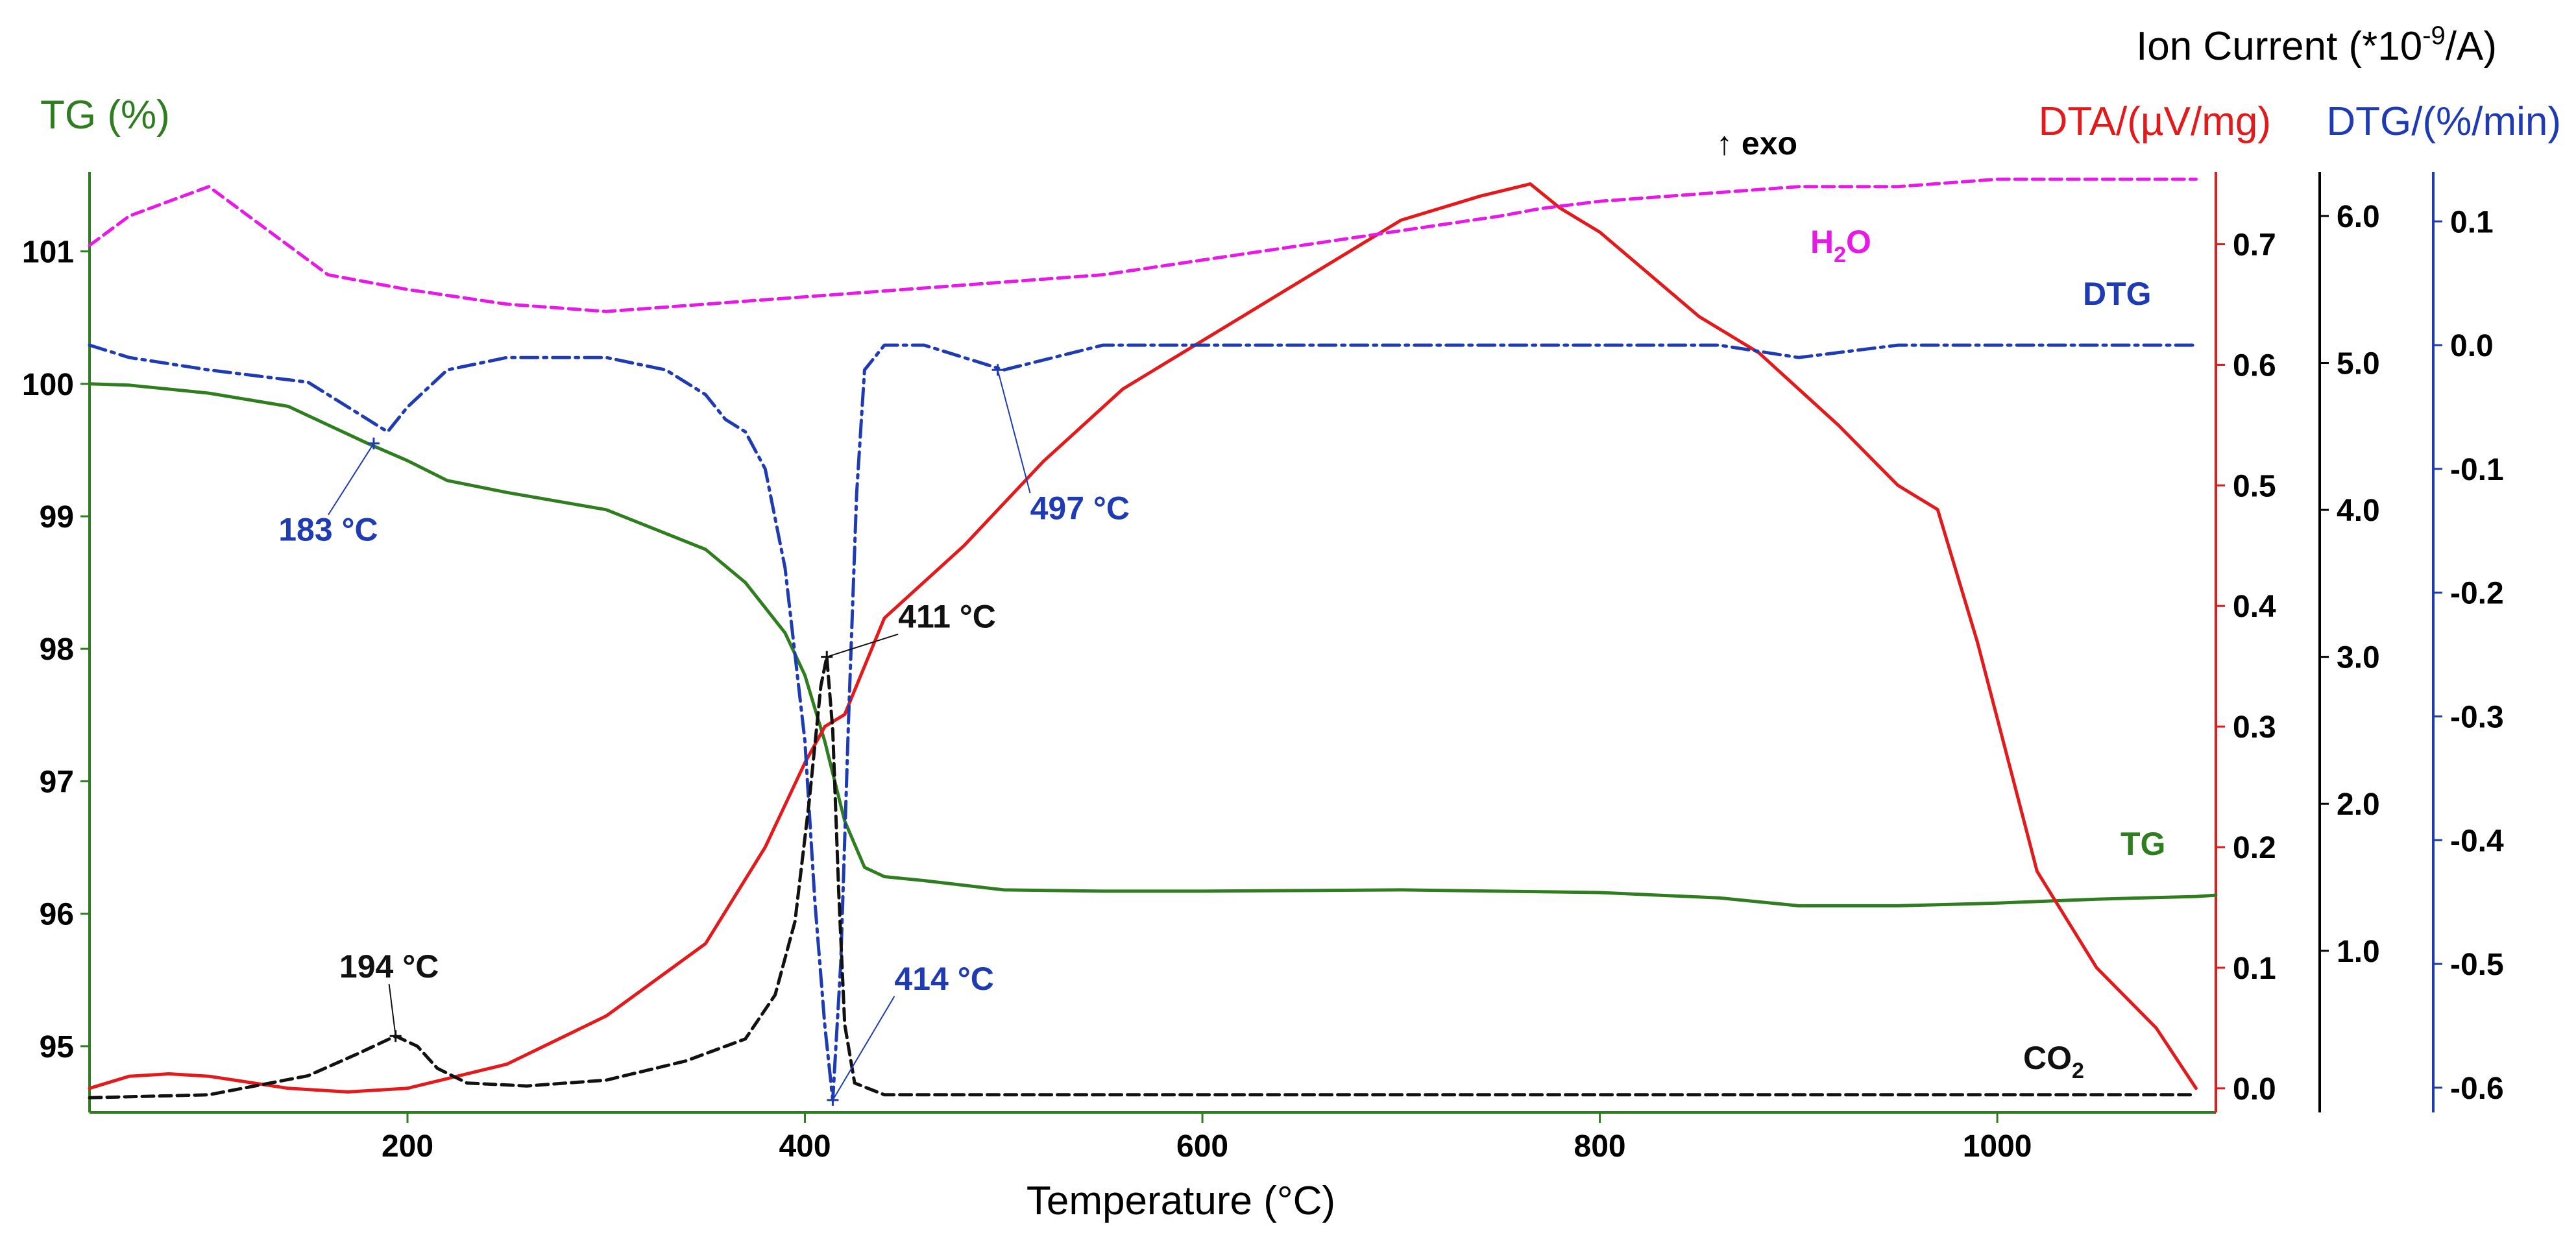  I want to click on dtg-tick-label: -0.3, so click(2477, 717).